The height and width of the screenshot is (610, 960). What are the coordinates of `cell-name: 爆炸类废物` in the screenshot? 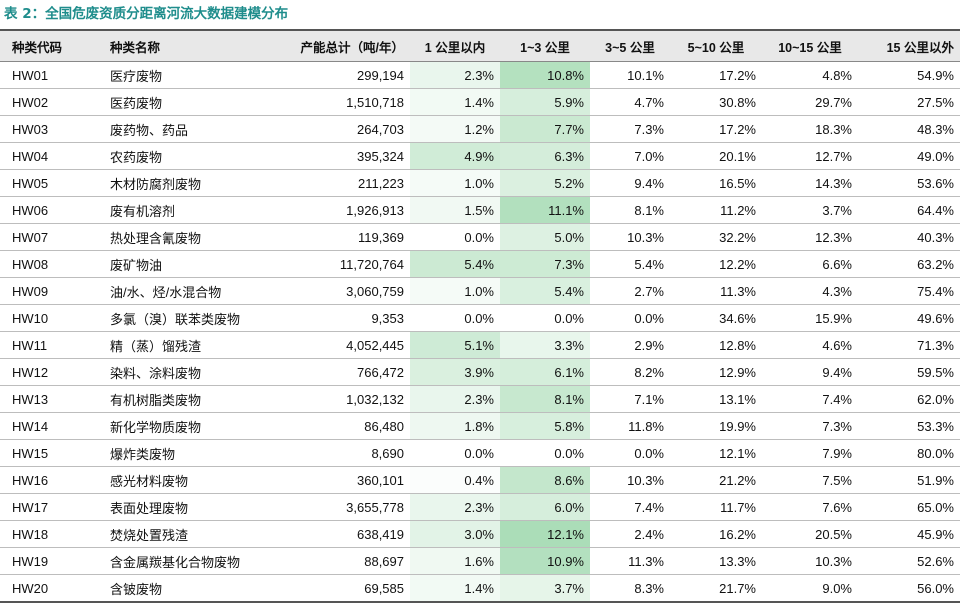 It's located at (188, 453).